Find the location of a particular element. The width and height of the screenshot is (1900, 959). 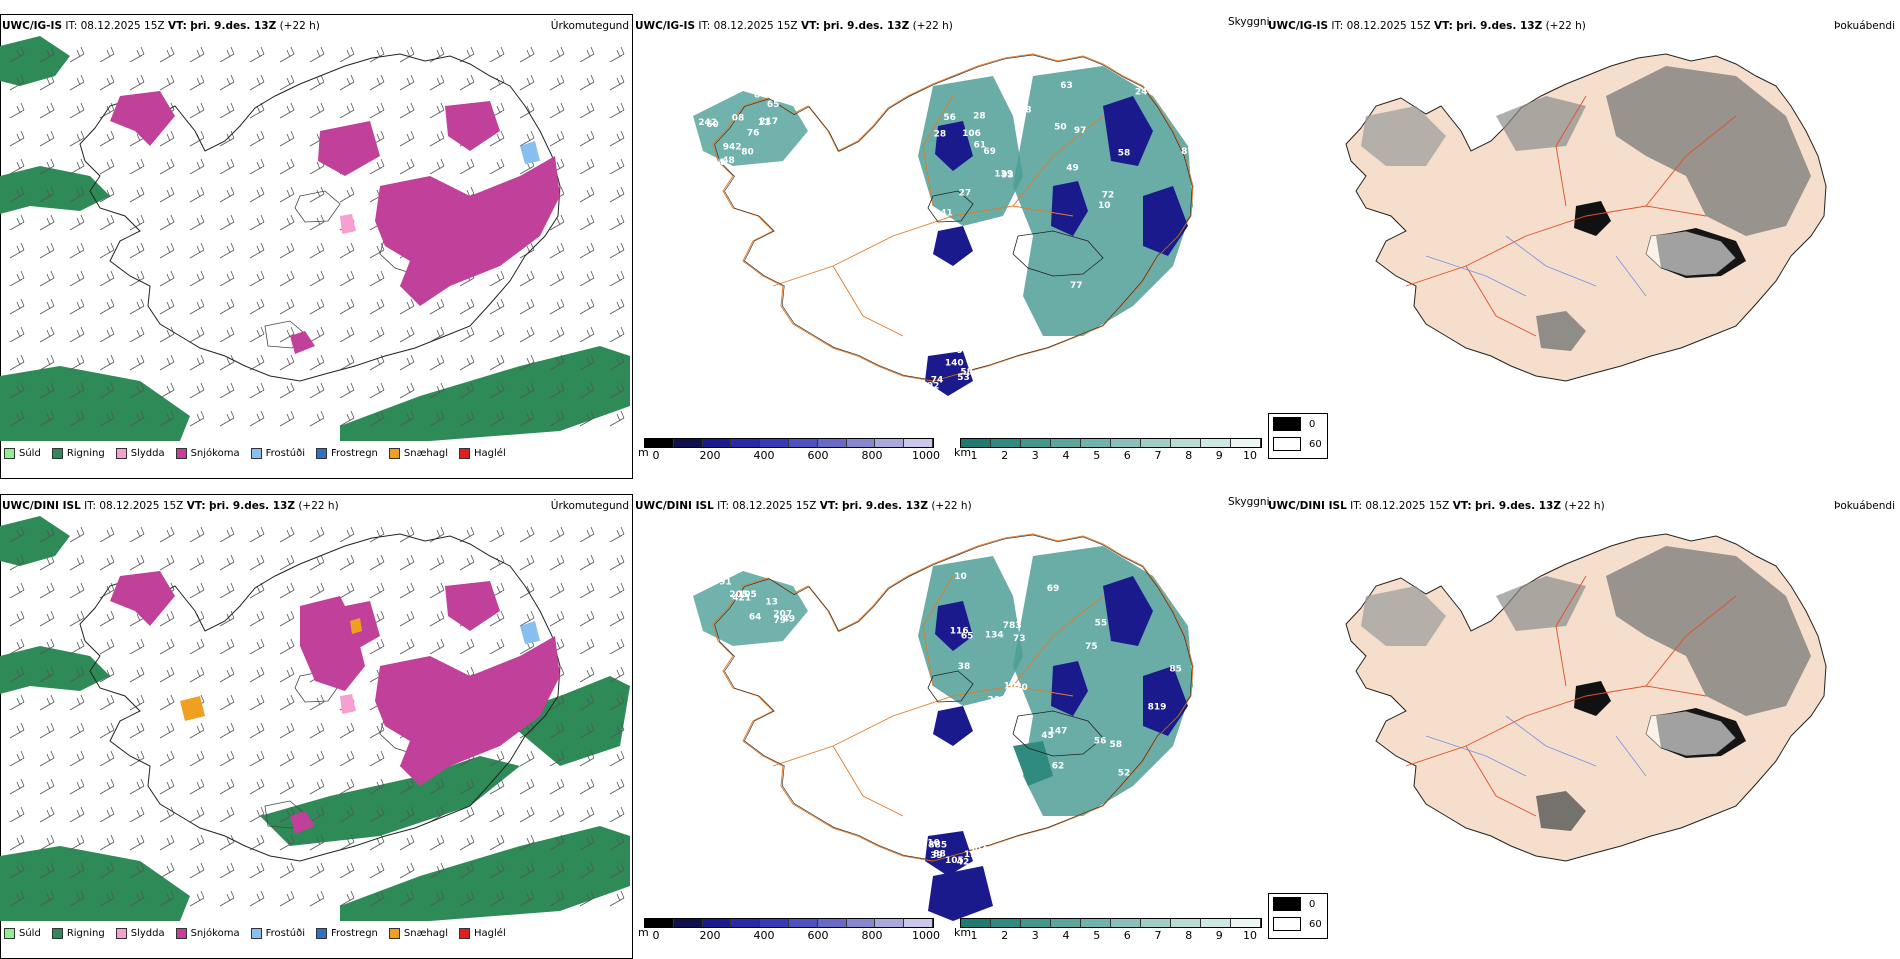

model-name: UWC/DINI ISL is located at coordinates (41, 506).